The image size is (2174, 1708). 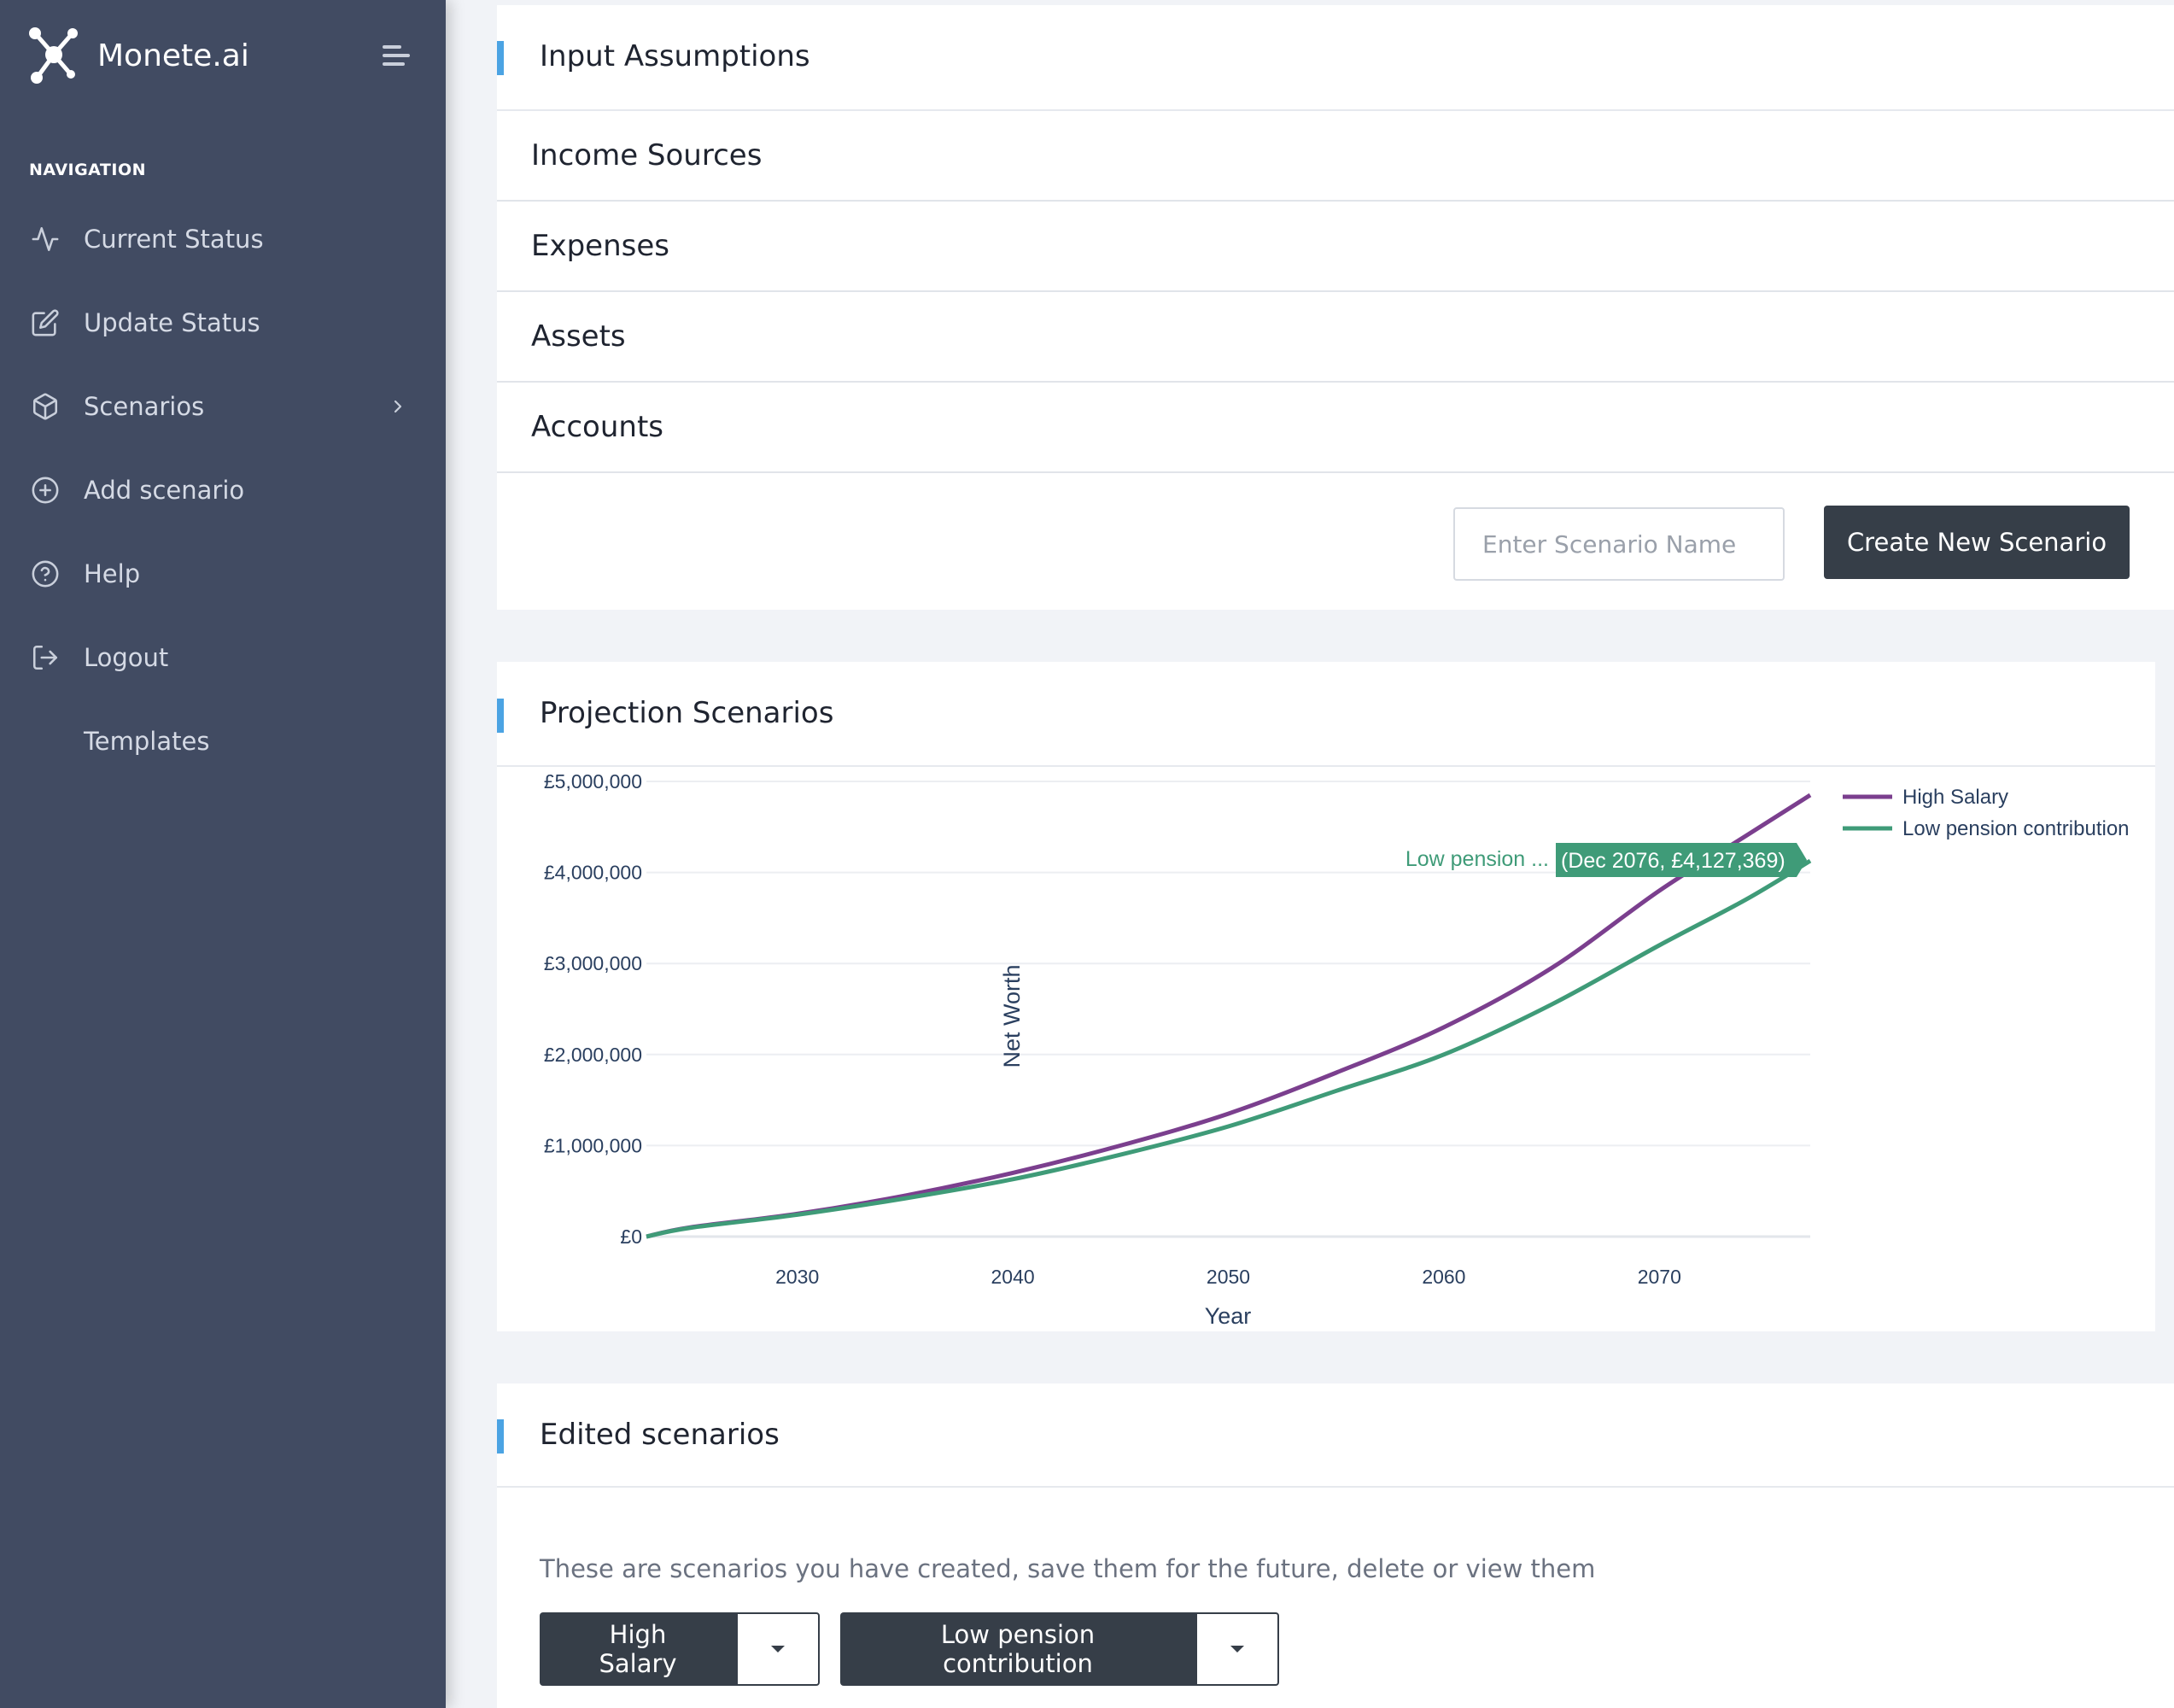 I want to click on y-tick-label: £0, so click(x=631, y=1236).